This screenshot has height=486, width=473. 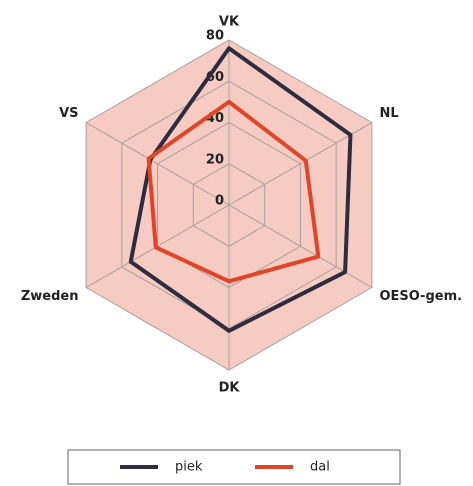 What do you see at coordinates (50, 296) in the screenshot?
I see `category-label: Zweden` at bounding box center [50, 296].